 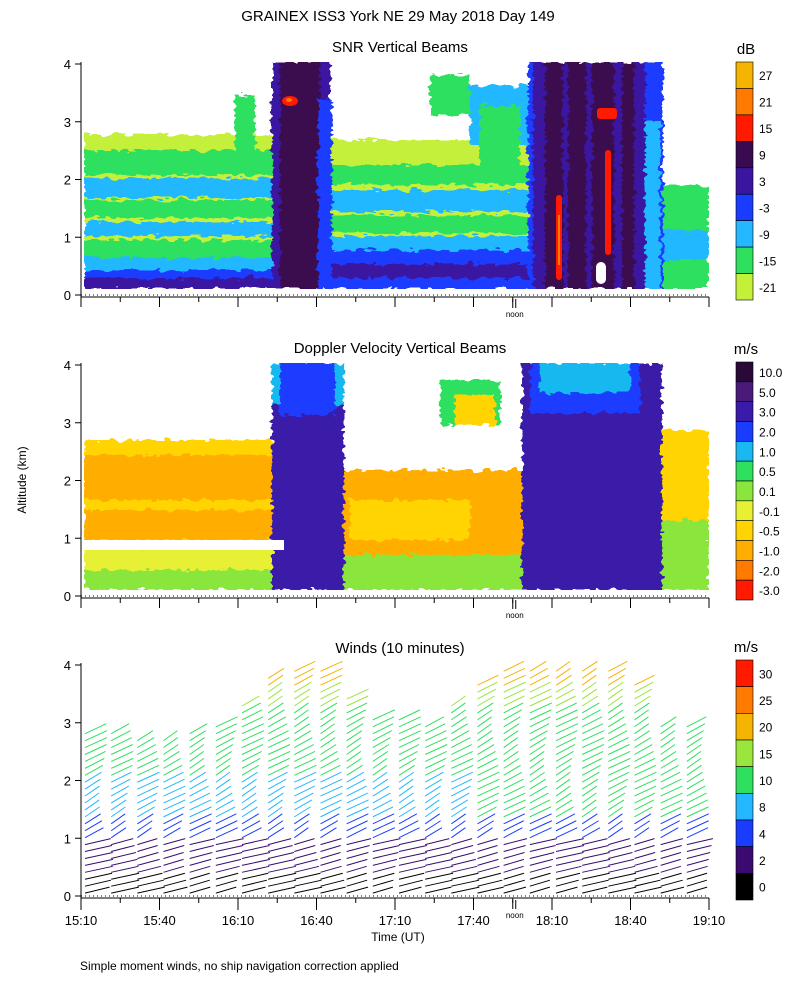 What do you see at coordinates (515, 615) in the screenshot?
I see `noon-label: noon` at bounding box center [515, 615].